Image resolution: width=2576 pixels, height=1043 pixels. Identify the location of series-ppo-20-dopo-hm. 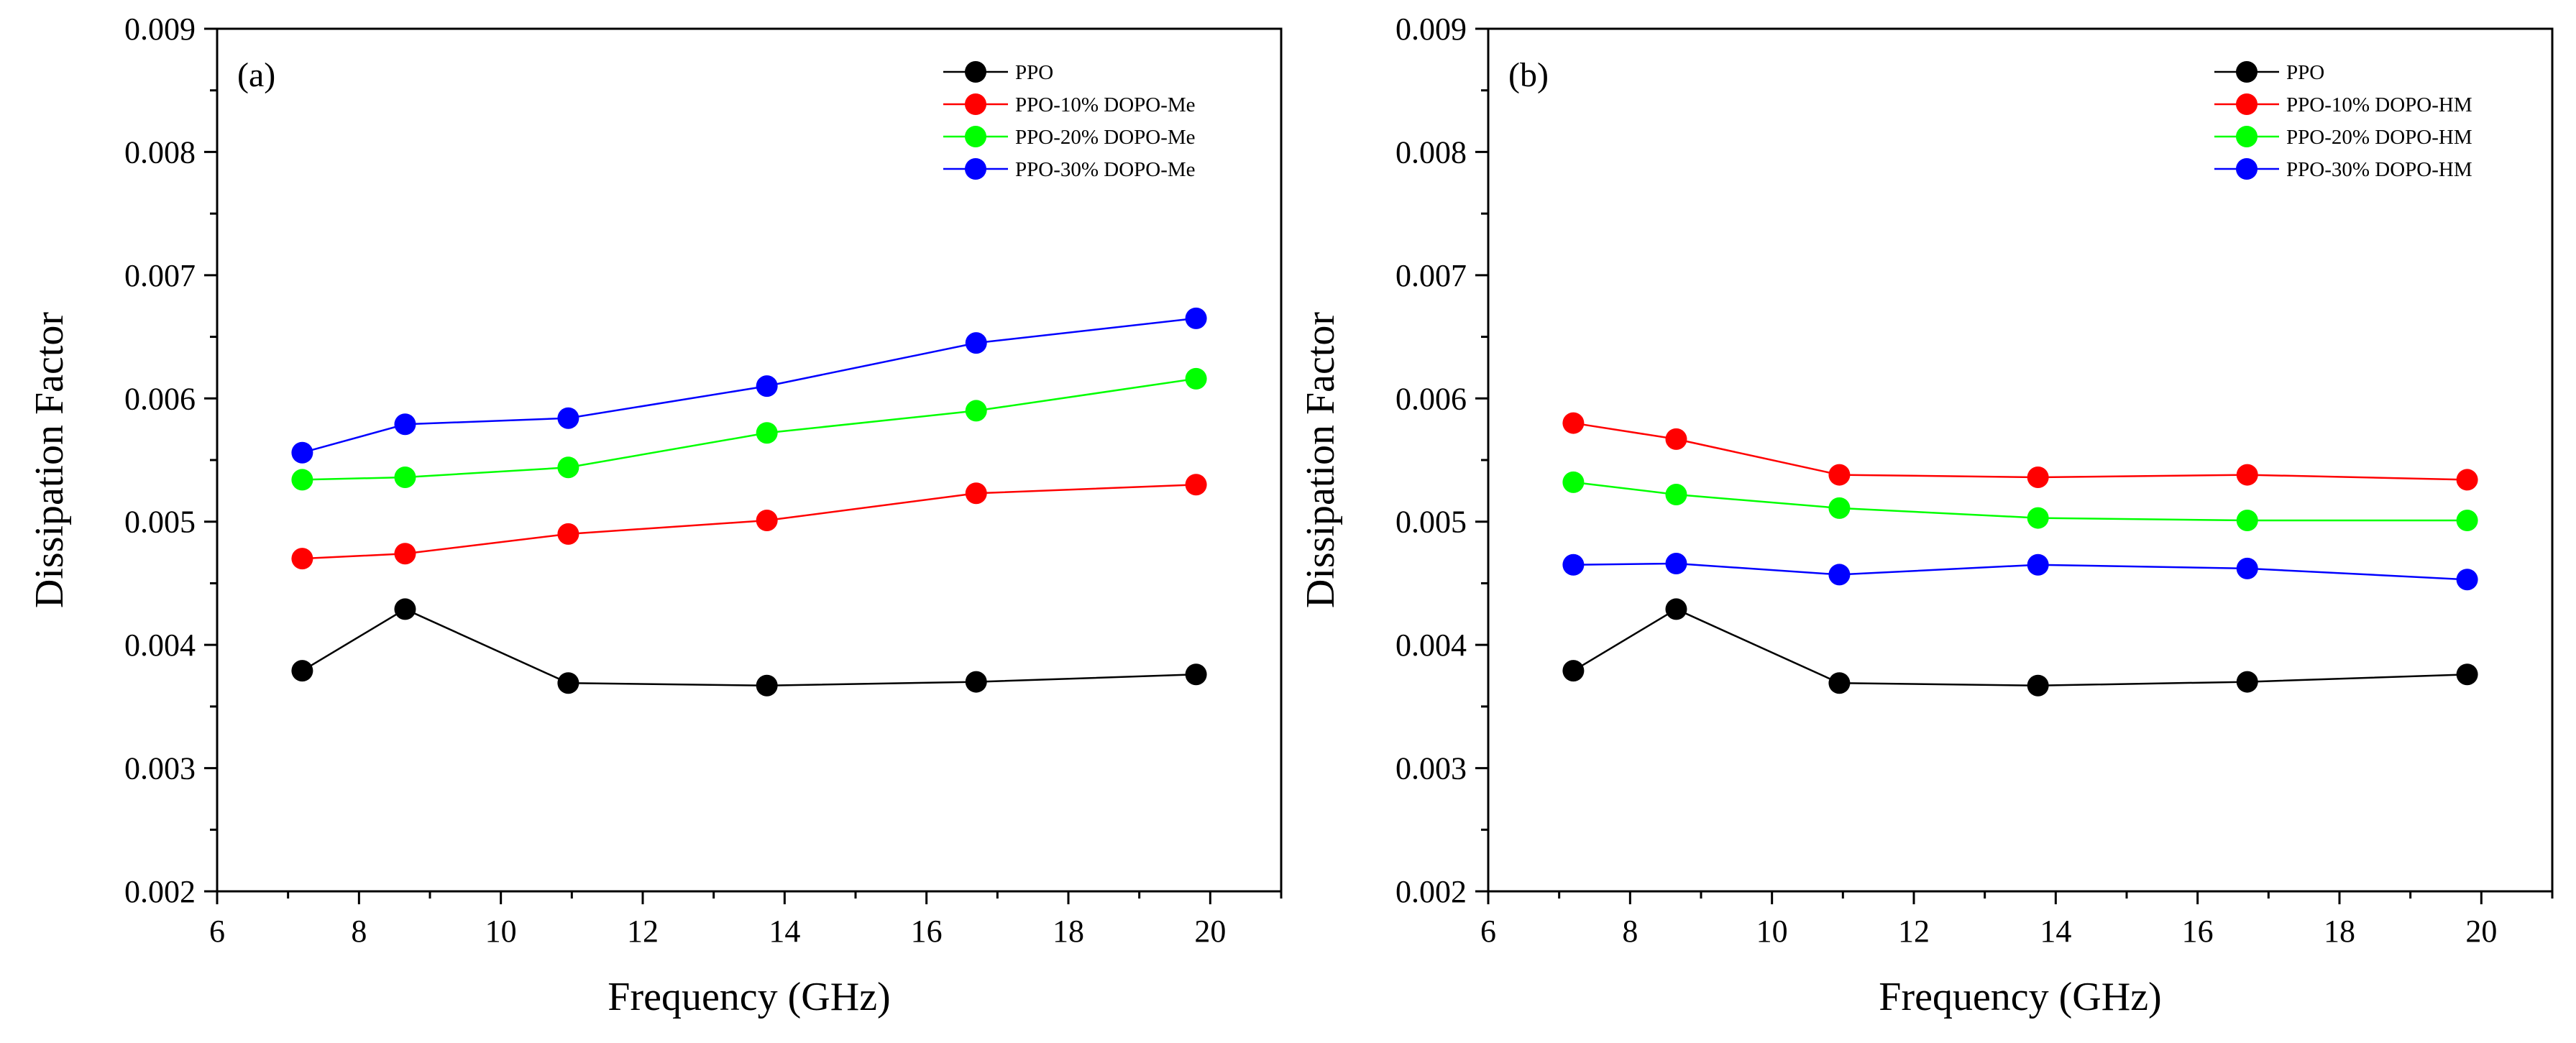
(2020, 501).